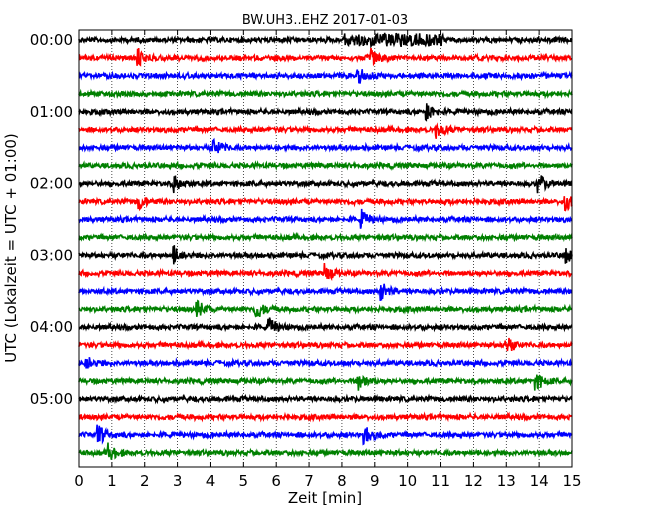 Image resolution: width=650 pixels, height=520 pixels. I want to click on x-tick-label: 10, so click(407, 481).